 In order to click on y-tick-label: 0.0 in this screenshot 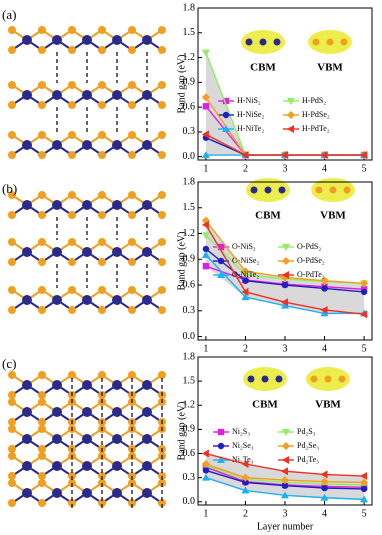, I will do `click(189, 156)`.